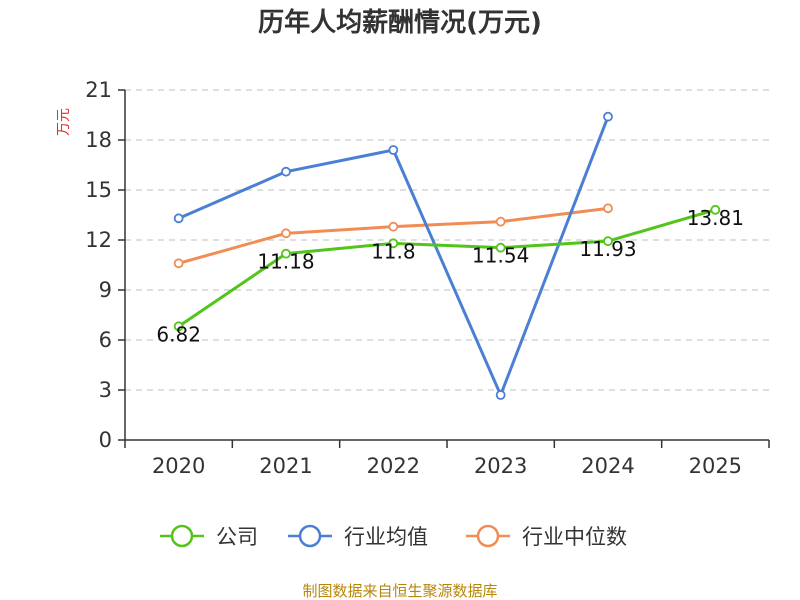 The width and height of the screenshot is (800, 600). What do you see at coordinates (237, 537) in the screenshot?
I see `legend-label: 公司` at bounding box center [237, 537].